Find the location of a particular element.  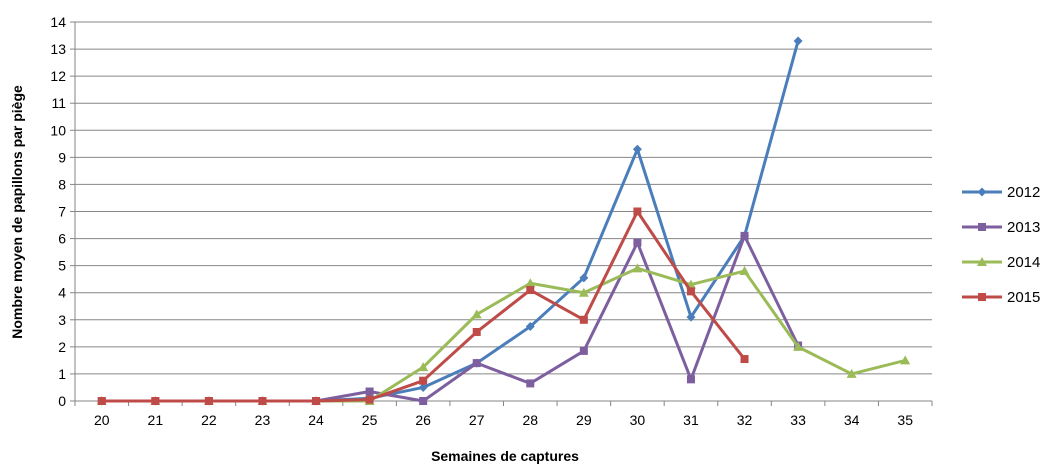

x-tick-label: 34 is located at coordinates (852, 420).